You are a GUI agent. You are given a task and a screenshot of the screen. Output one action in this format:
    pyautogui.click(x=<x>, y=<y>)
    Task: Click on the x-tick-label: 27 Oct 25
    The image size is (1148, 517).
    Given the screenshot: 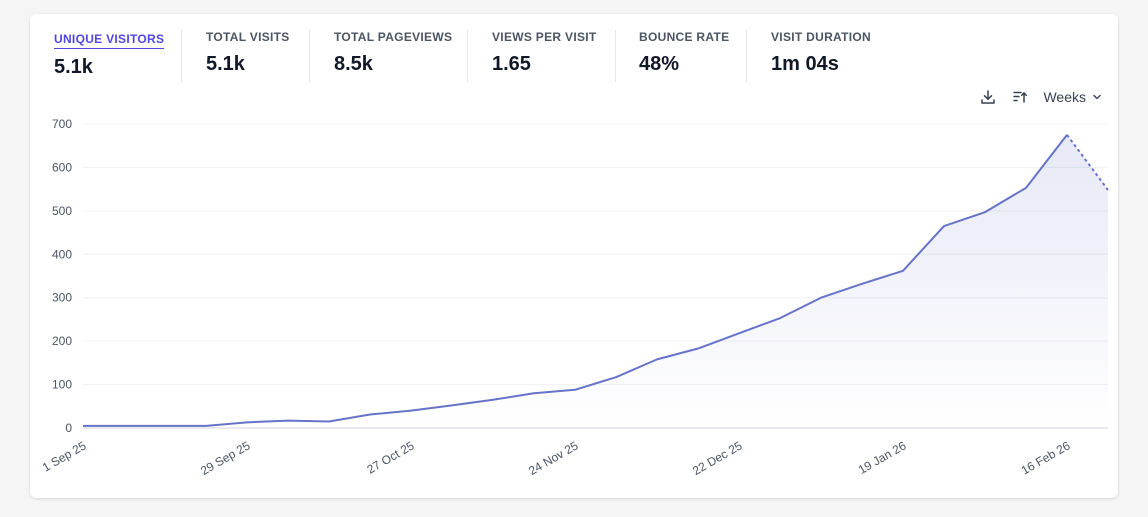 What is the action you would take?
    pyautogui.click(x=390, y=457)
    